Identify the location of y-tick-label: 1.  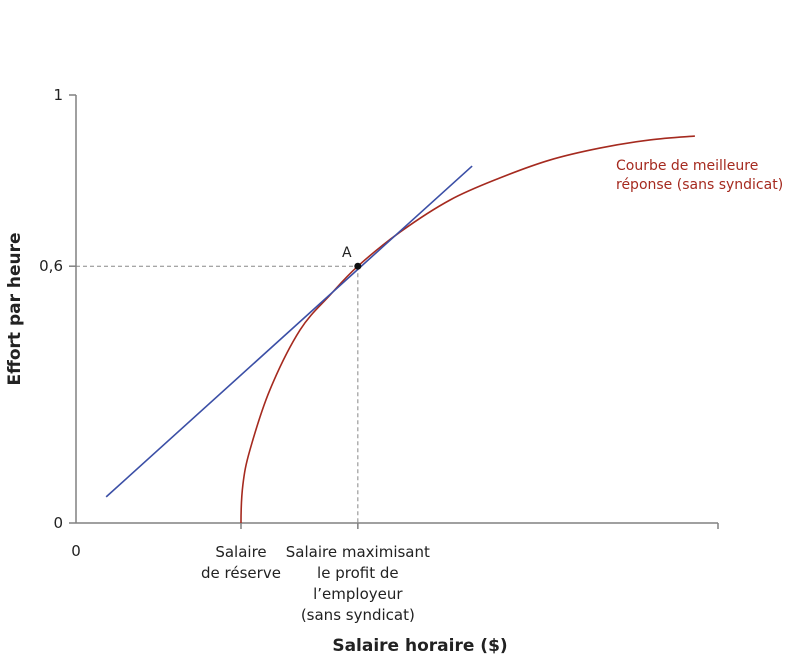
(58, 95).